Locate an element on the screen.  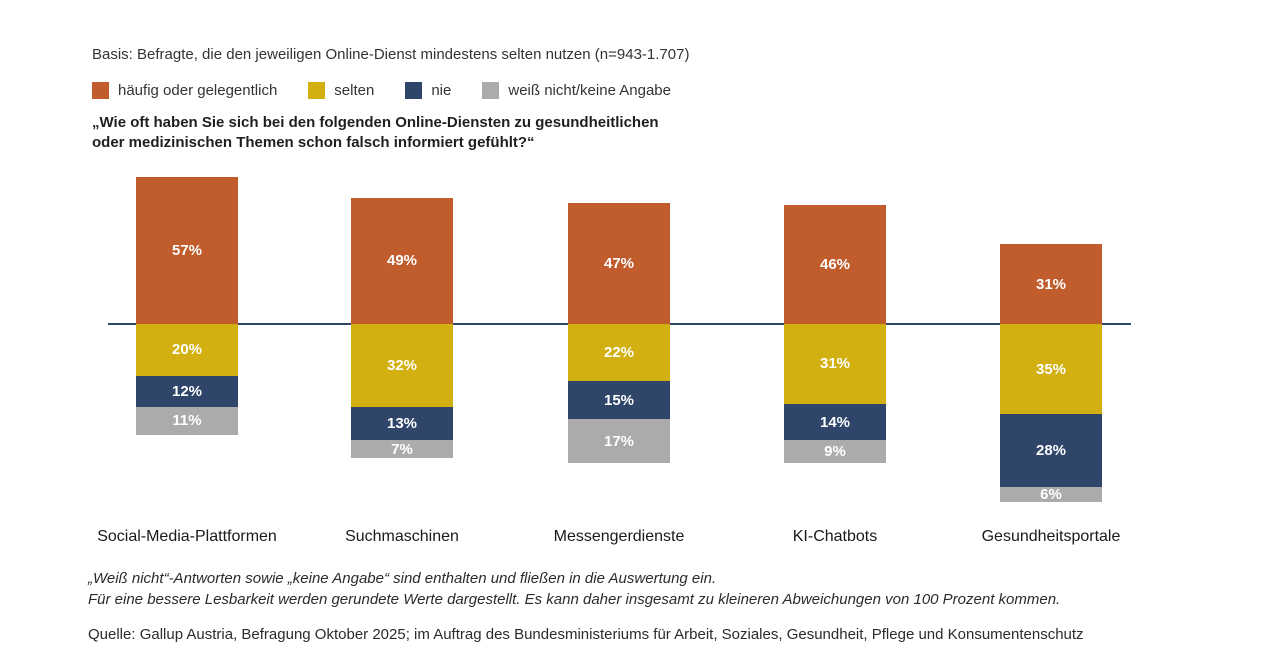
bar-segment: 28% is located at coordinates (1051, 450).